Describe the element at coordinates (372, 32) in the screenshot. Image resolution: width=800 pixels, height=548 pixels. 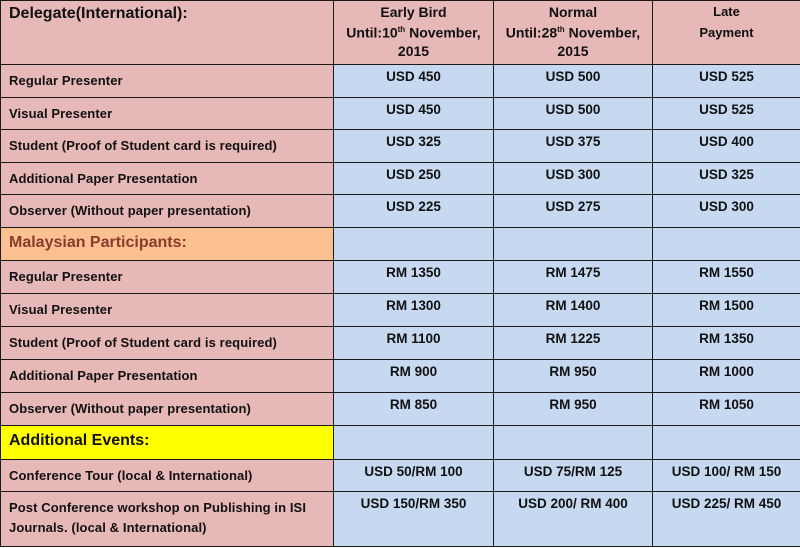
I see `deadline-text: Until:10` at that location.